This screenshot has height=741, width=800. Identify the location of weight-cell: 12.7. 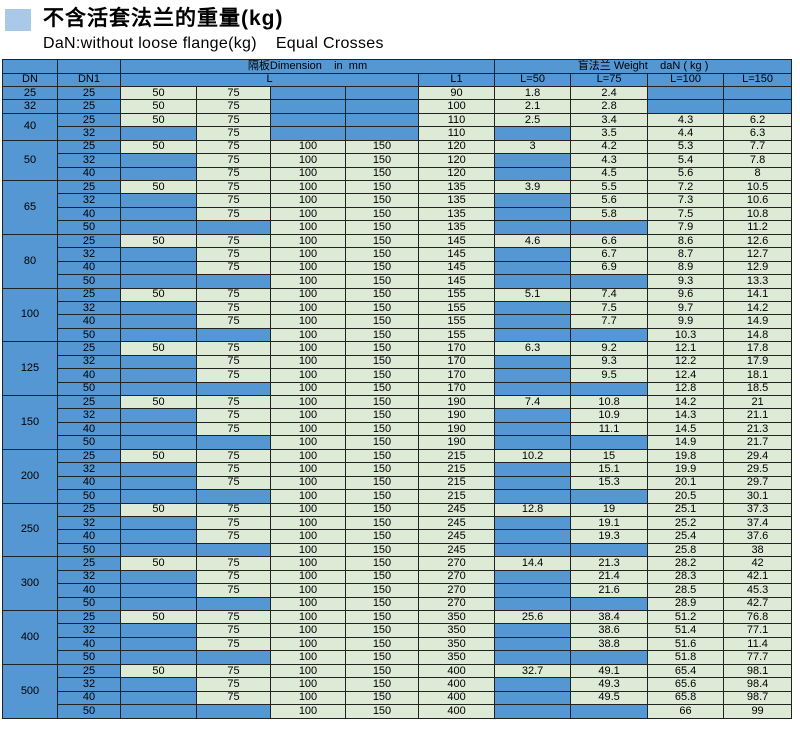
(758, 254).